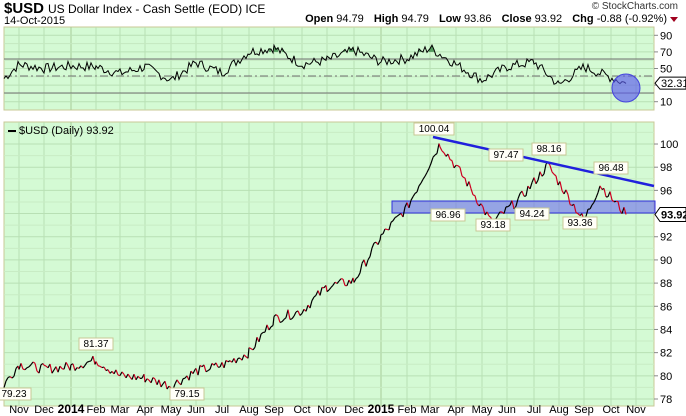 This screenshot has height=416, width=686. What do you see at coordinates (666, 70) in the screenshot?
I see `svg-text: 50` at bounding box center [666, 70].